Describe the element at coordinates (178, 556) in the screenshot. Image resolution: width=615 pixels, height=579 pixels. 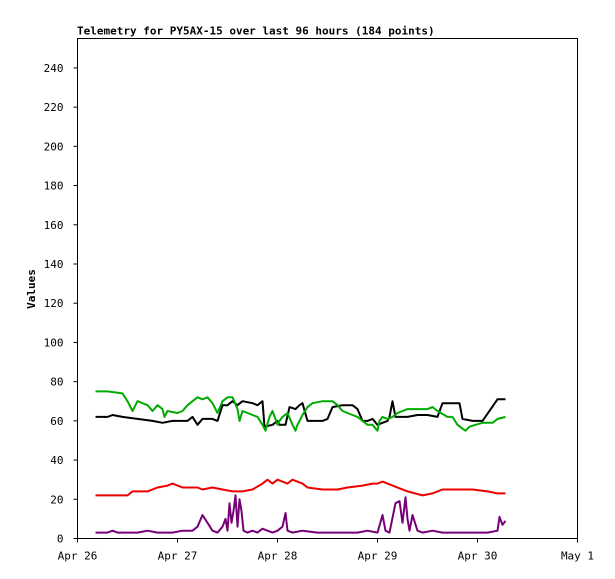
I see `x-tick-label: Apr 27` at that location.